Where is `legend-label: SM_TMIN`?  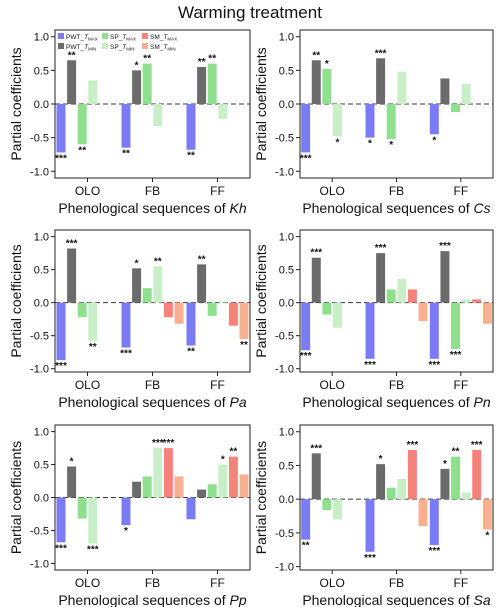
legend-label: SM_TMIN is located at coordinates (163, 48).